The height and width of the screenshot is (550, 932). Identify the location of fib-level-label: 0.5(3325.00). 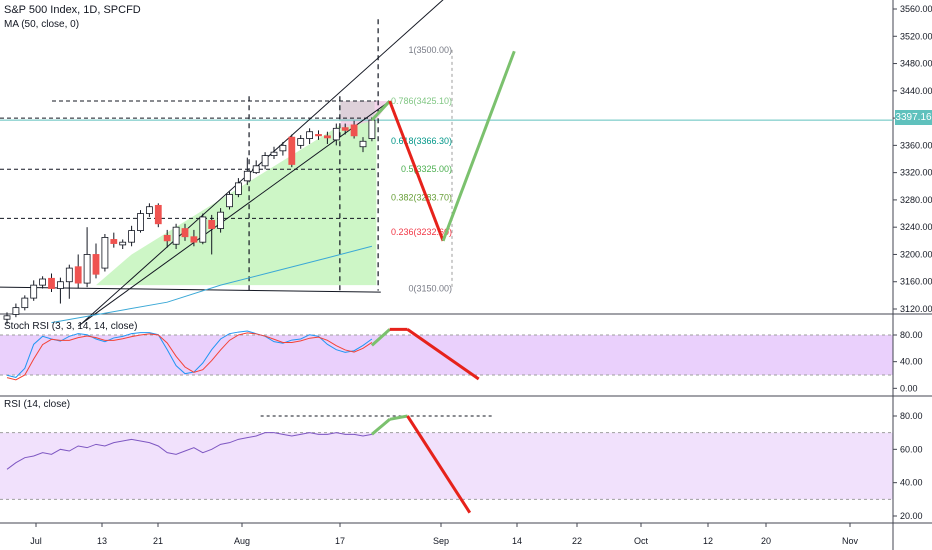
(426, 169).